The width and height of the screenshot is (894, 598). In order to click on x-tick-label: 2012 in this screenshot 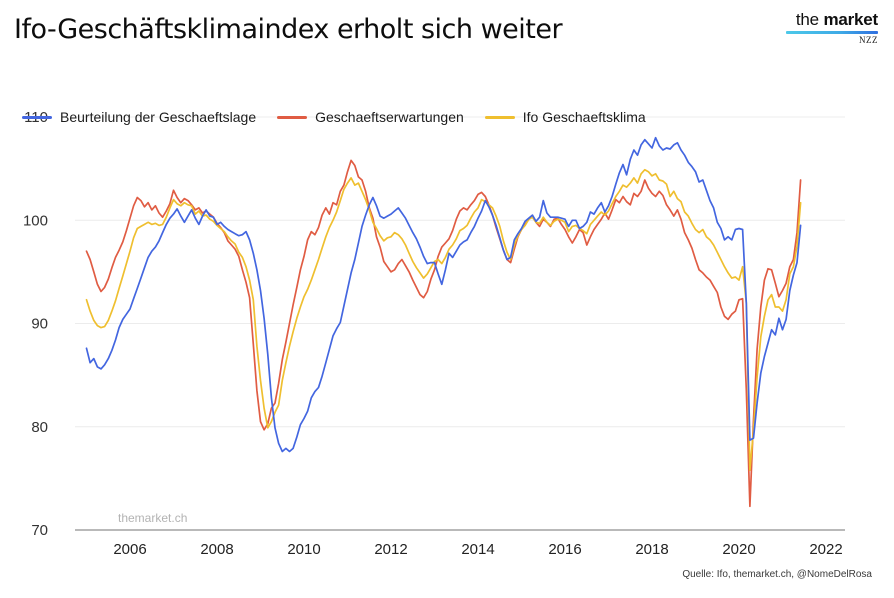, I will do `click(390, 549)`.